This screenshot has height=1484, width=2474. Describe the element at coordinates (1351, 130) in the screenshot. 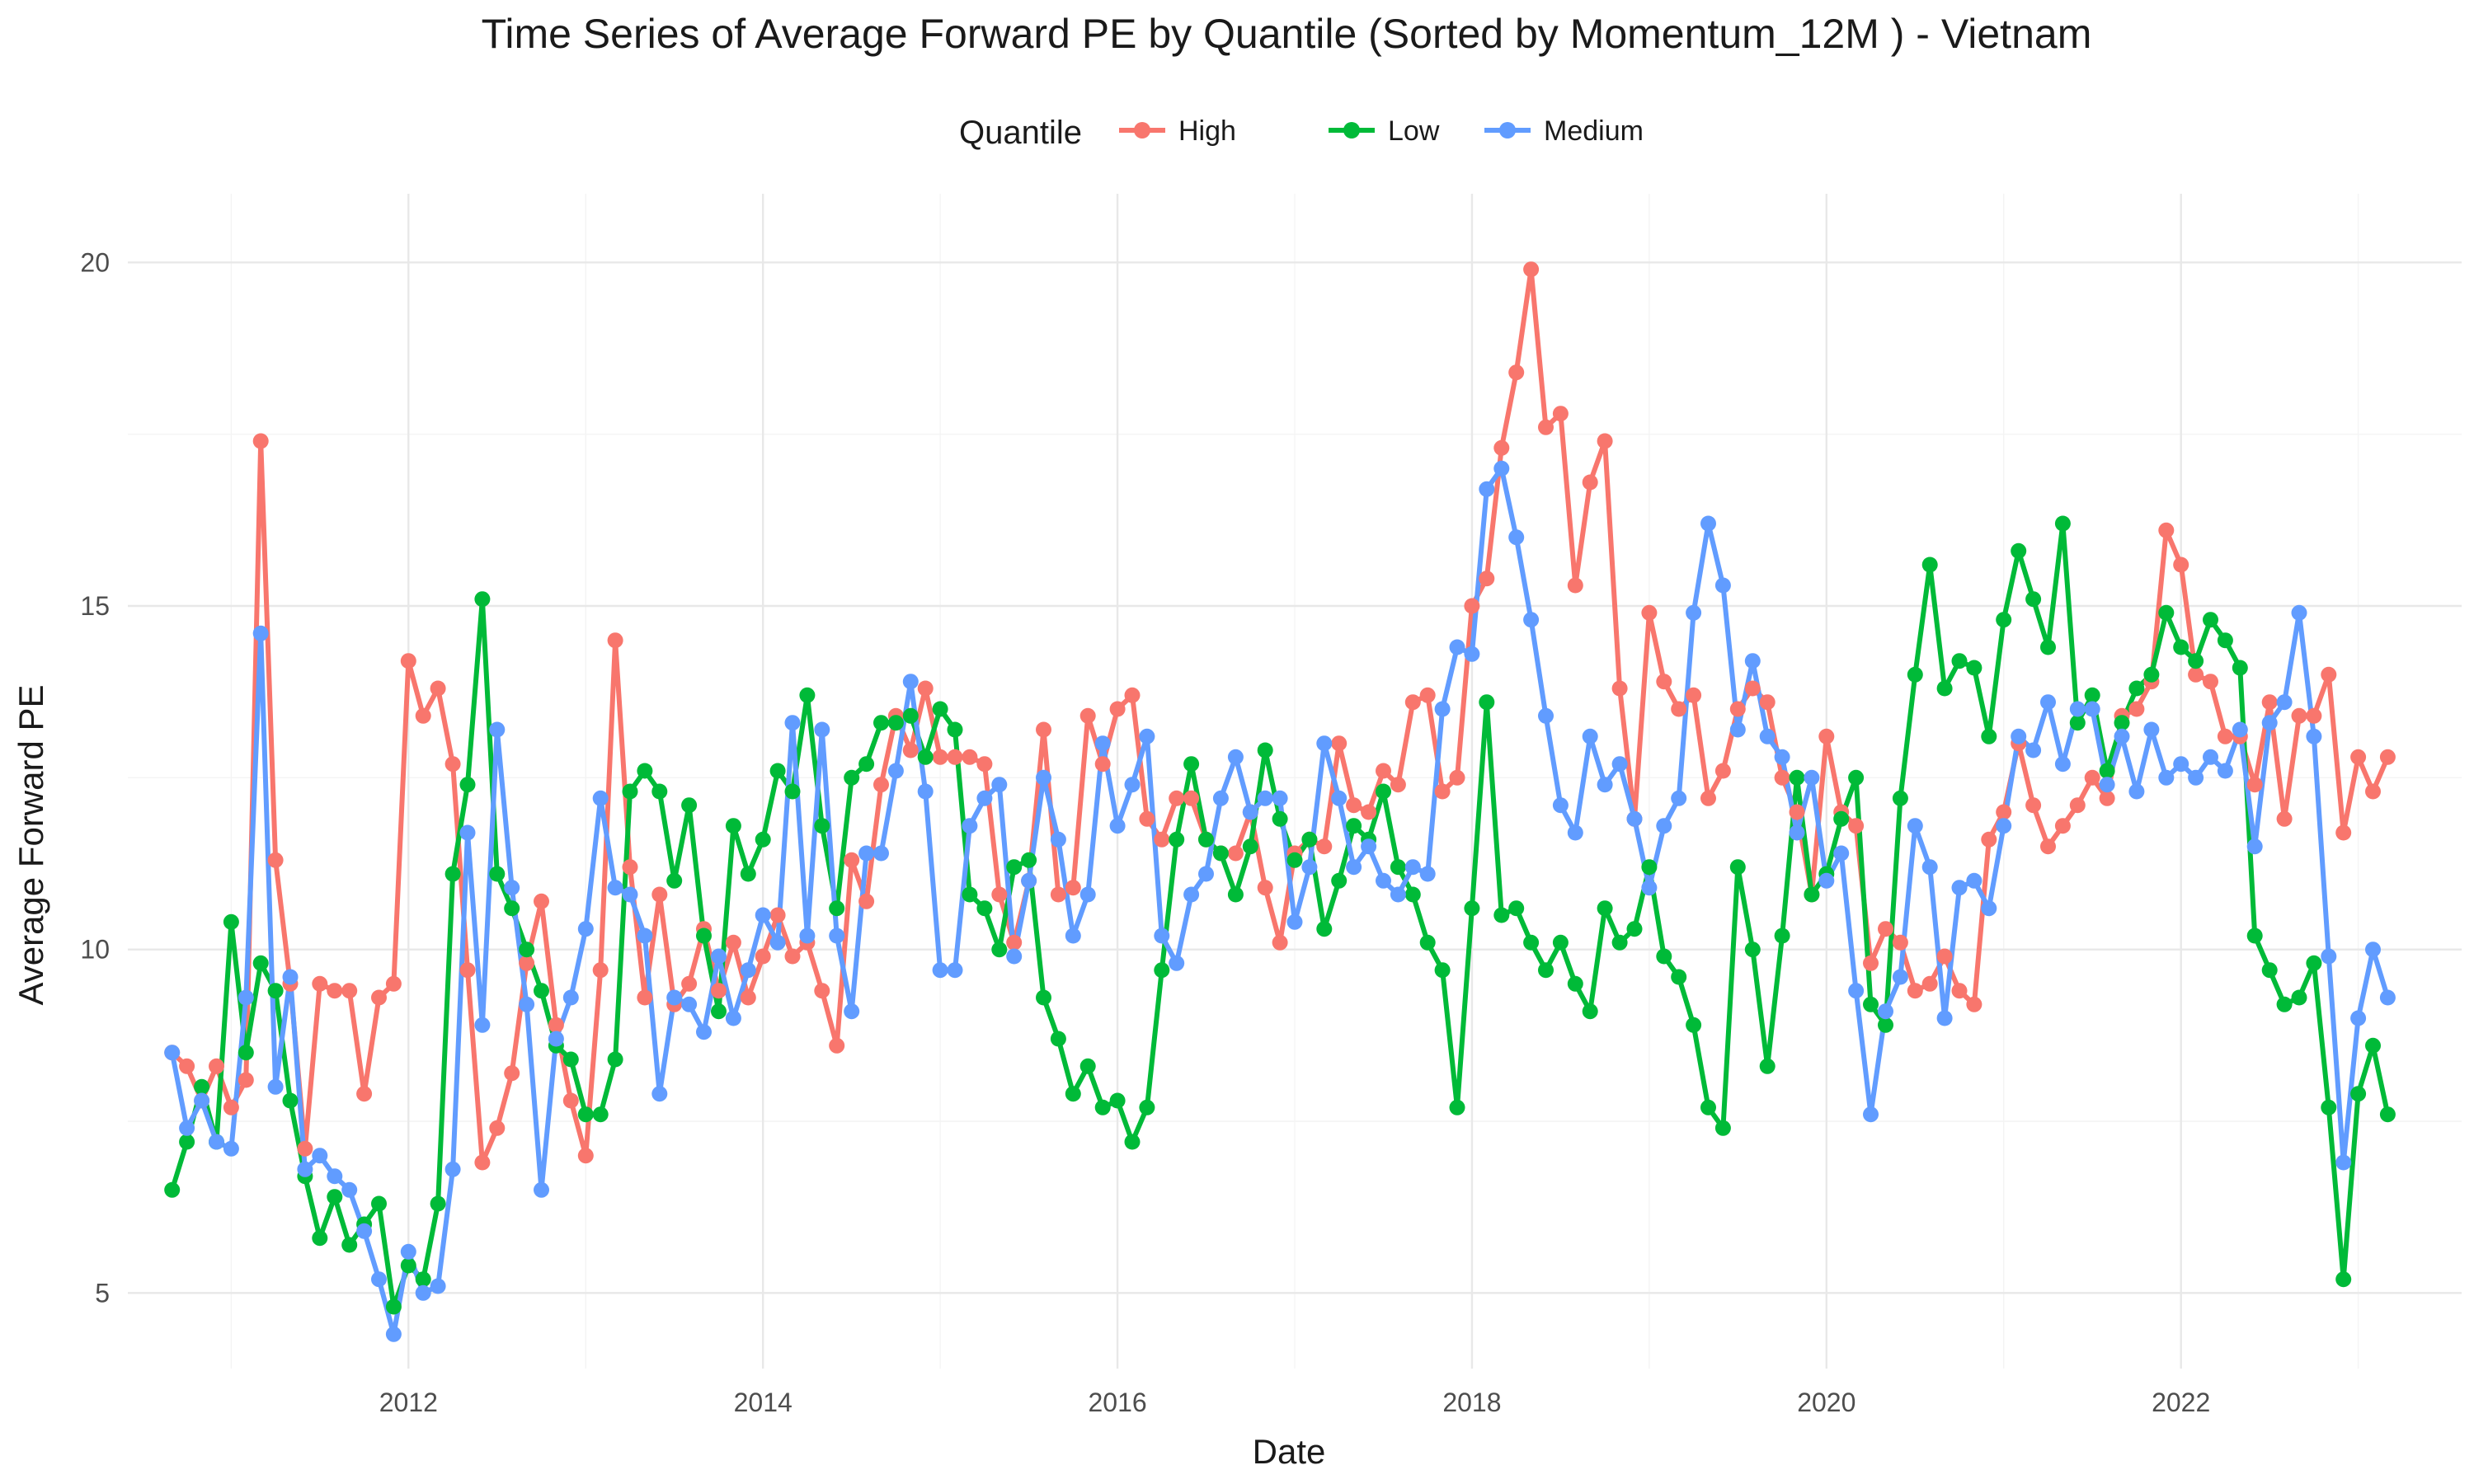

I see `legend-key-point` at that location.